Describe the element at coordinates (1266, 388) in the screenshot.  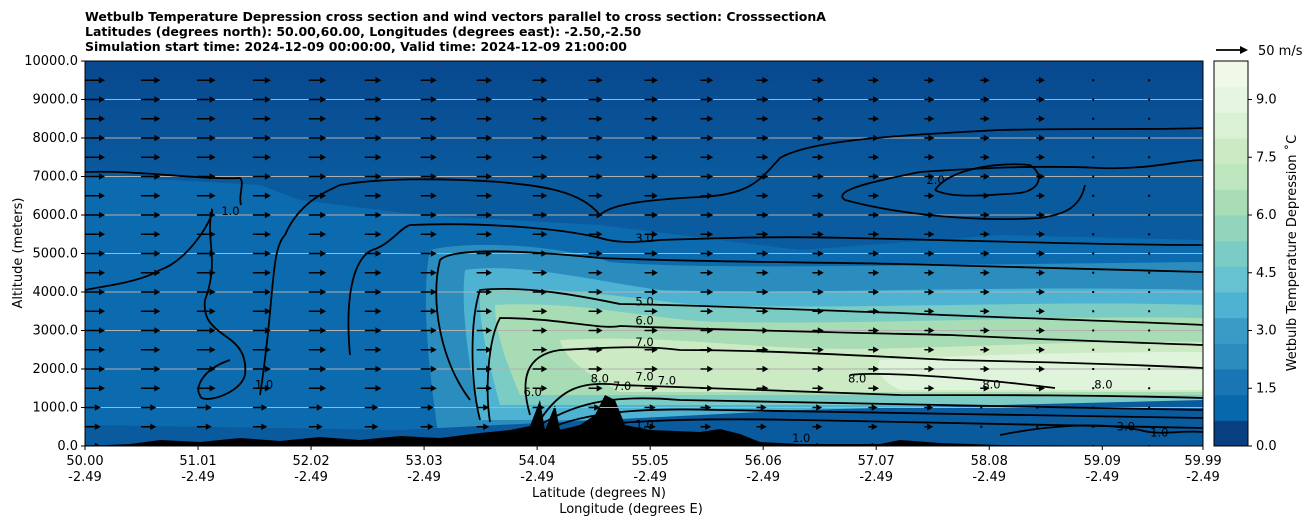
I see `colorbar-tick-label: 1.5` at that location.